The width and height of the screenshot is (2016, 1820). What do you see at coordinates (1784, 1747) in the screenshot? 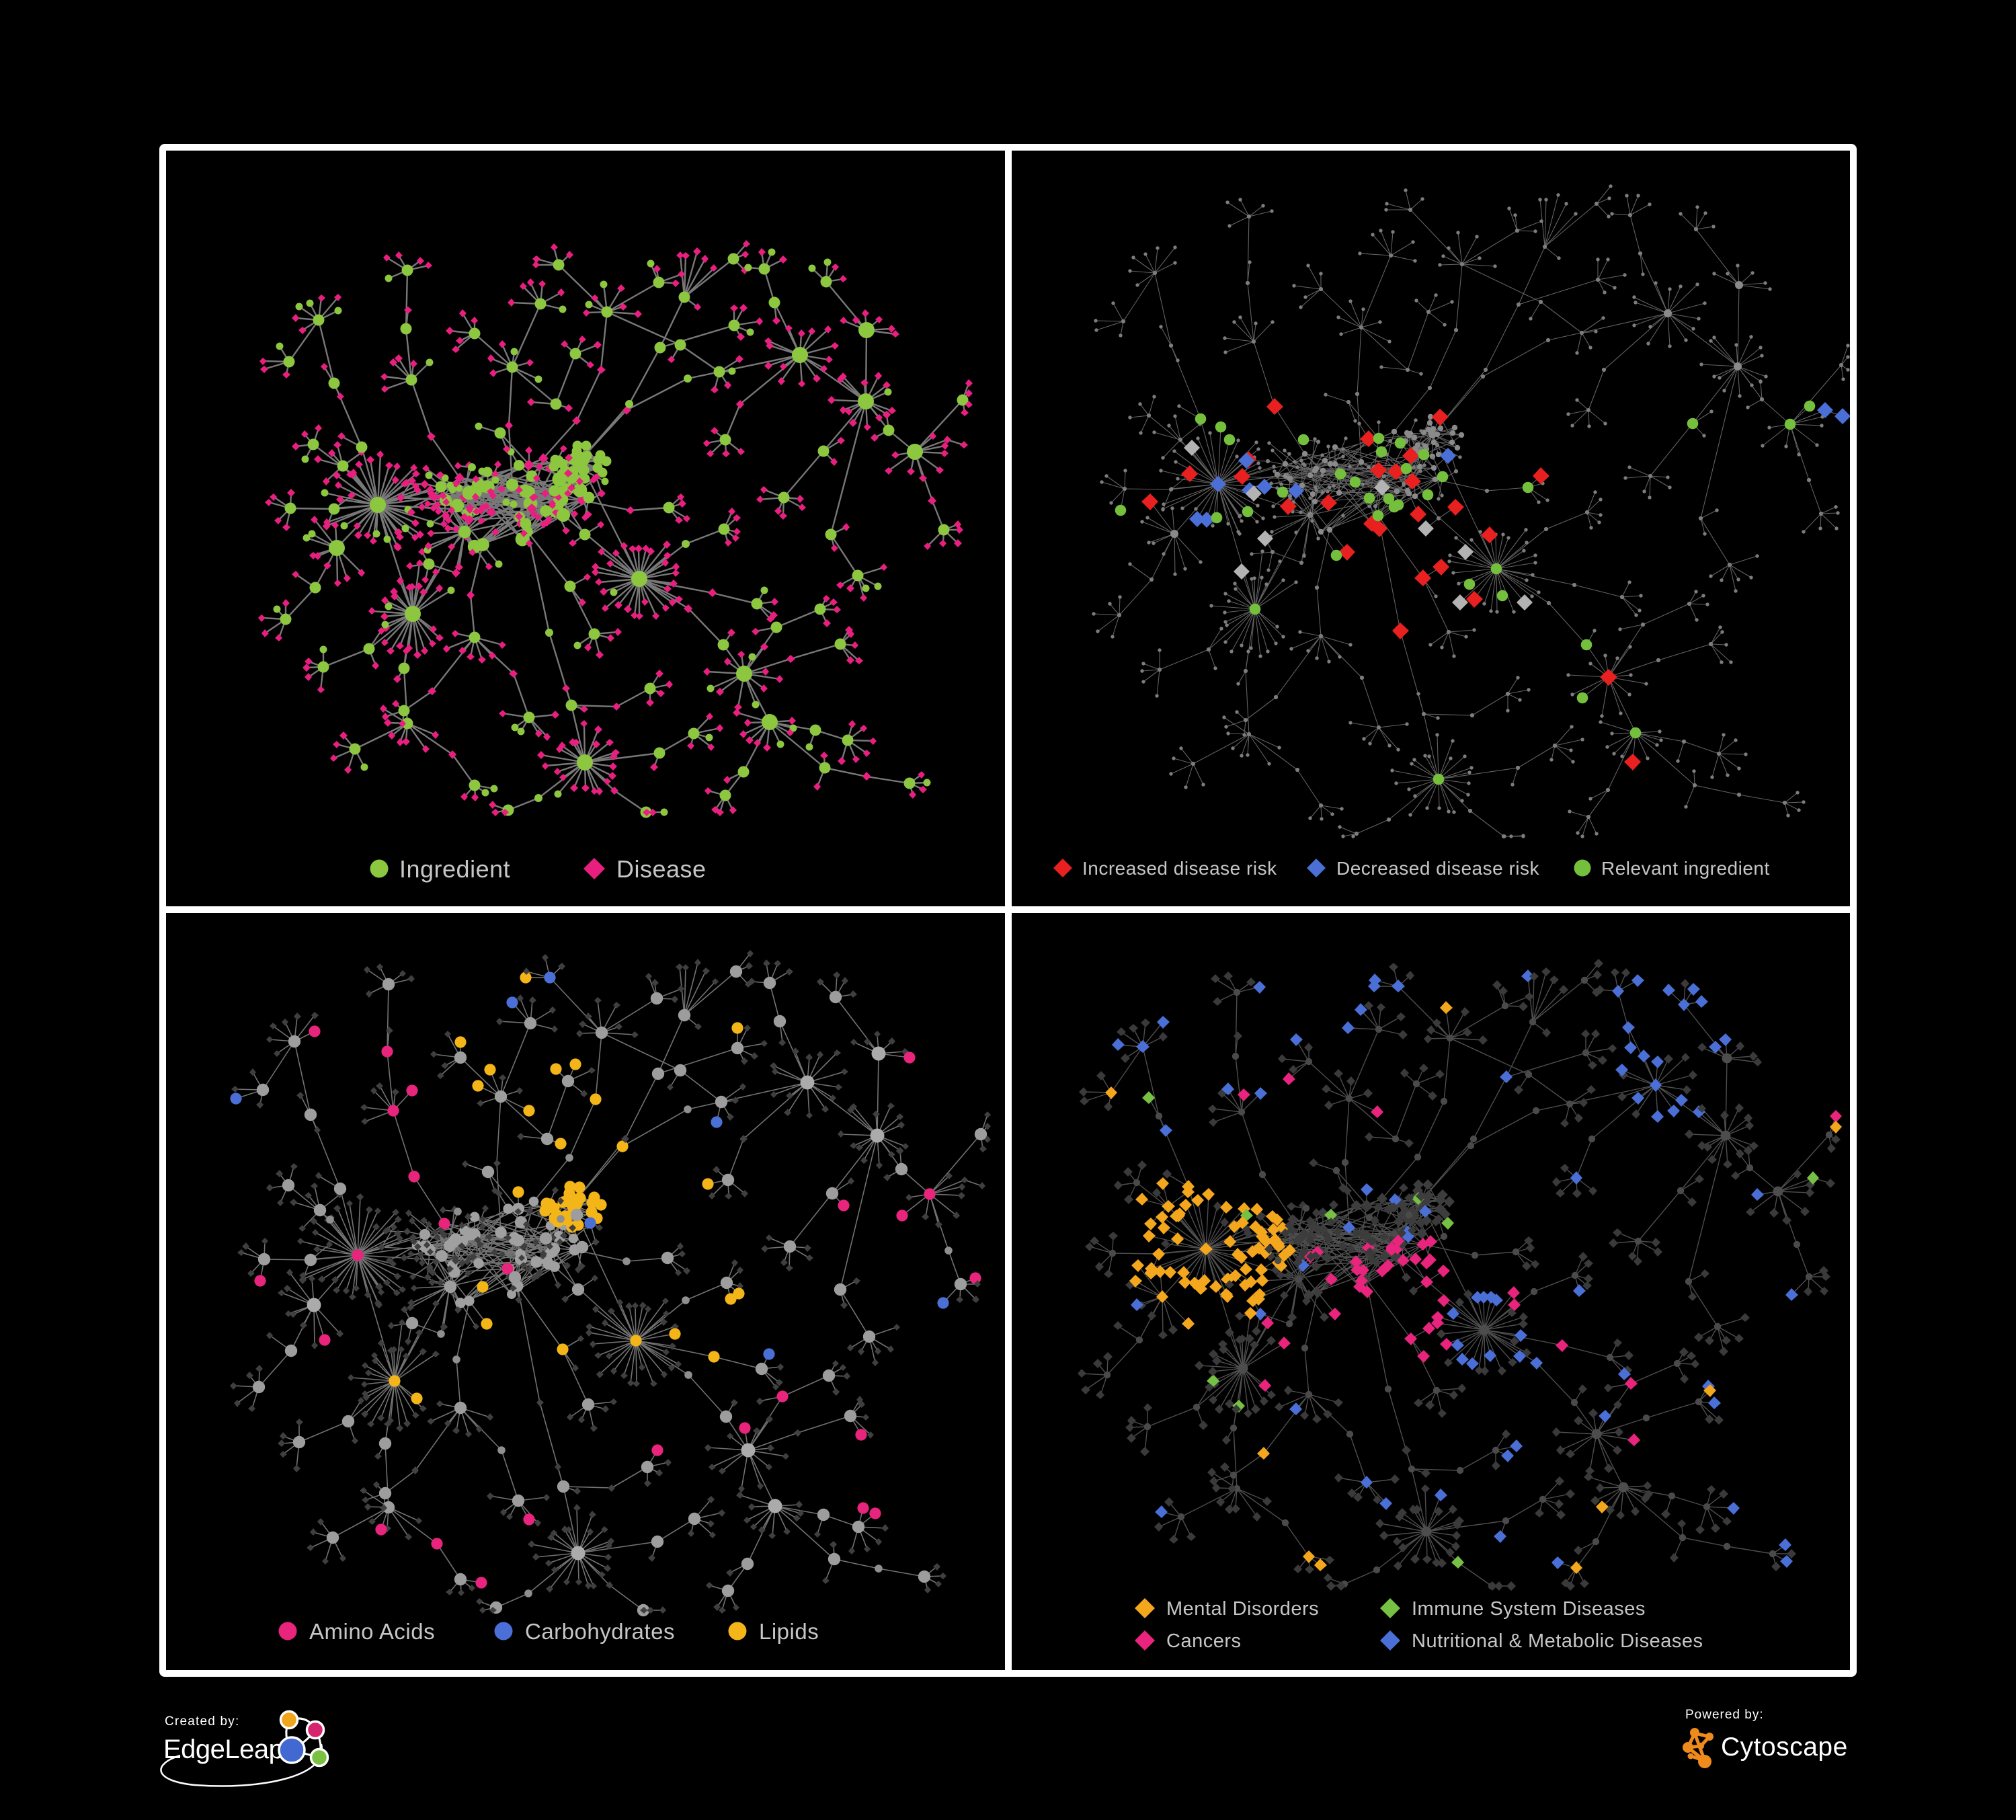
I see `svg-text: Cytoscape` at bounding box center [1784, 1747].